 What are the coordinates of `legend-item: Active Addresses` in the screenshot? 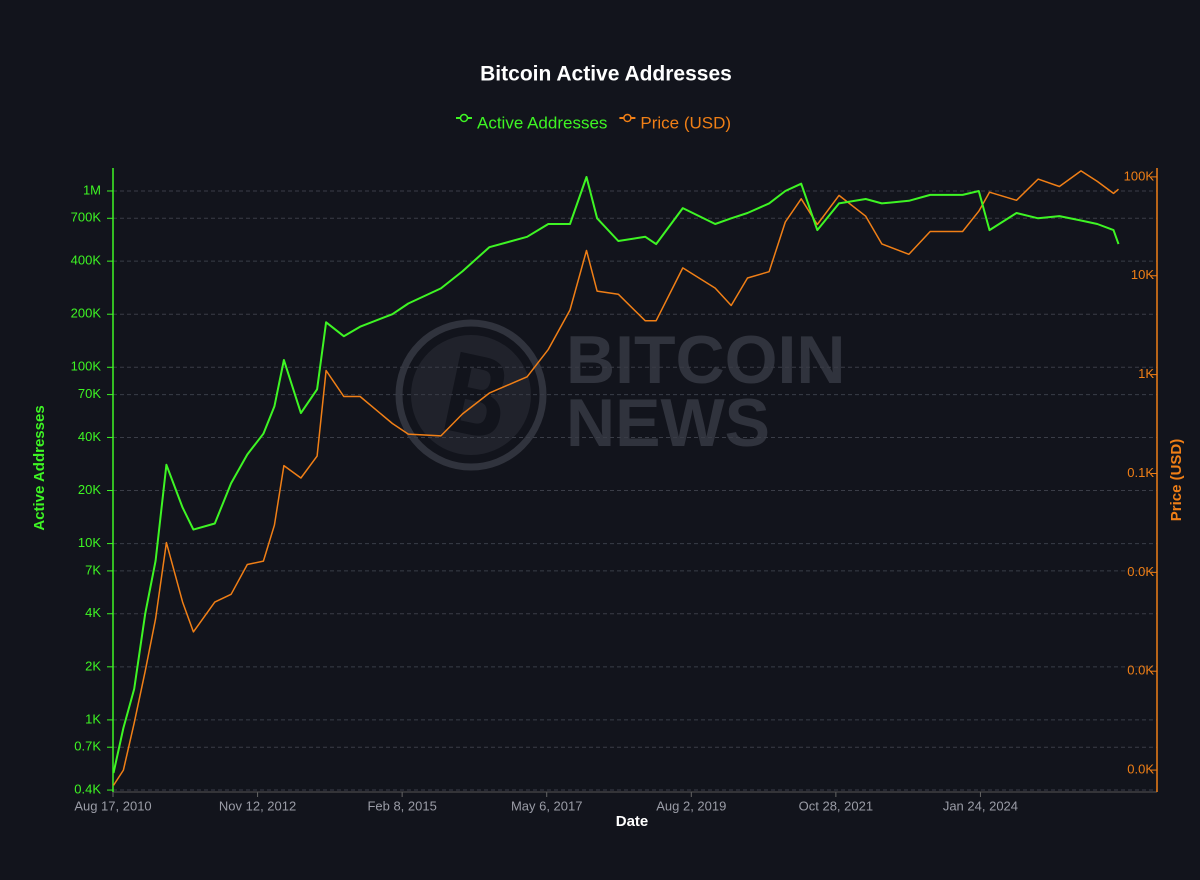 It's located at (531, 122).